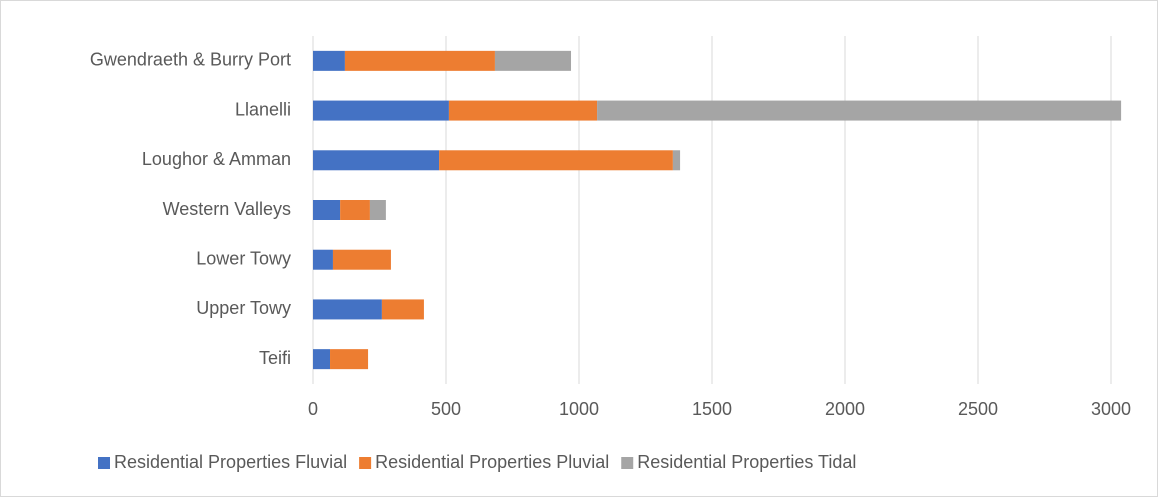 Image resolution: width=1158 pixels, height=497 pixels. What do you see at coordinates (746, 462) in the screenshot?
I see `legend-label: Residential Properties Tidal` at bounding box center [746, 462].